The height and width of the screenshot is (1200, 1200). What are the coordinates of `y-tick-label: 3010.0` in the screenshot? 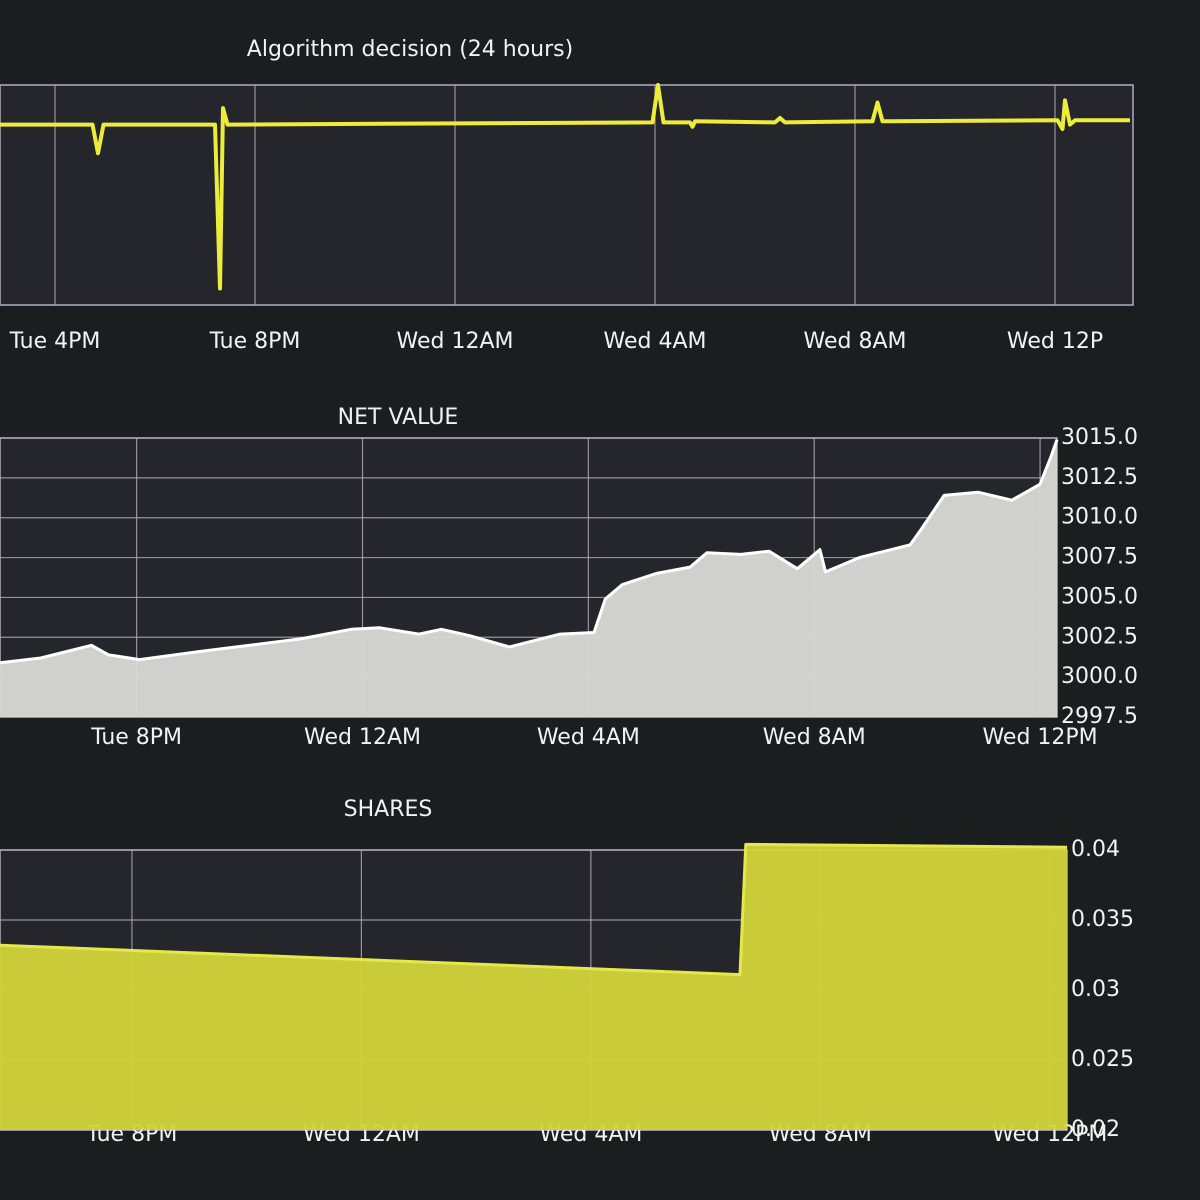 It's located at (1099, 517).